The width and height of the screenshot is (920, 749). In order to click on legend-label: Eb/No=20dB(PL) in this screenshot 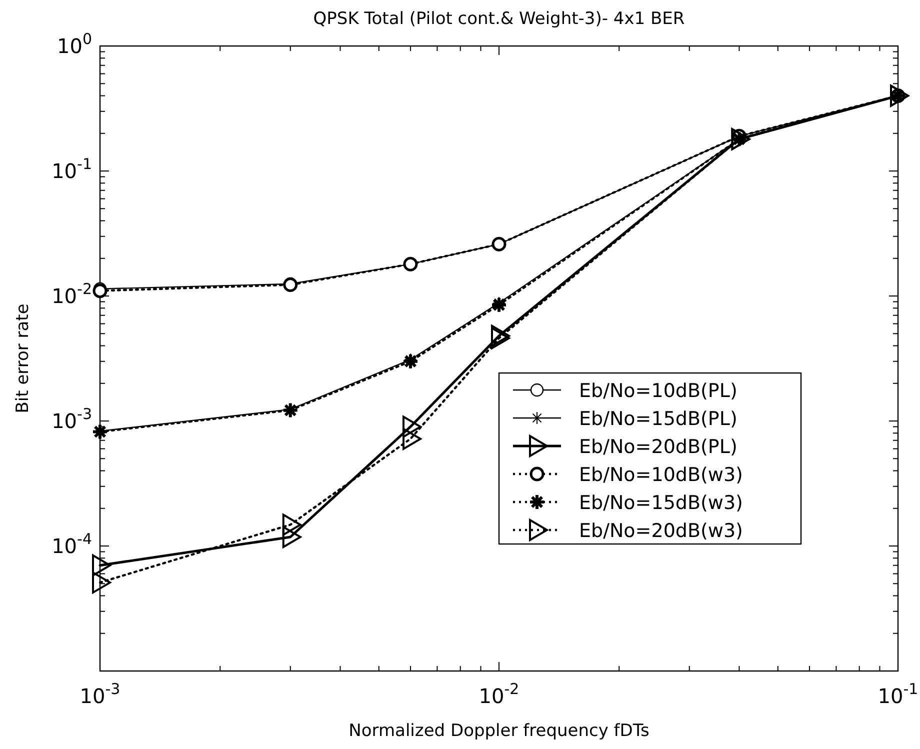, I will do `click(658, 447)`.